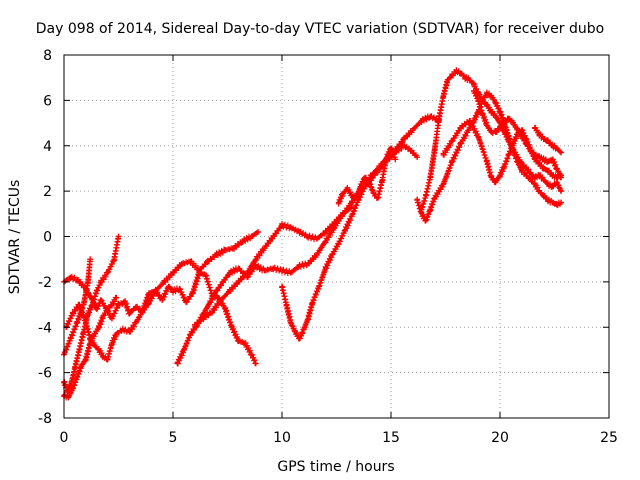 This screenshot has height=480, width=640. I want to click on y-tick-label: -8, so click(45, 419).